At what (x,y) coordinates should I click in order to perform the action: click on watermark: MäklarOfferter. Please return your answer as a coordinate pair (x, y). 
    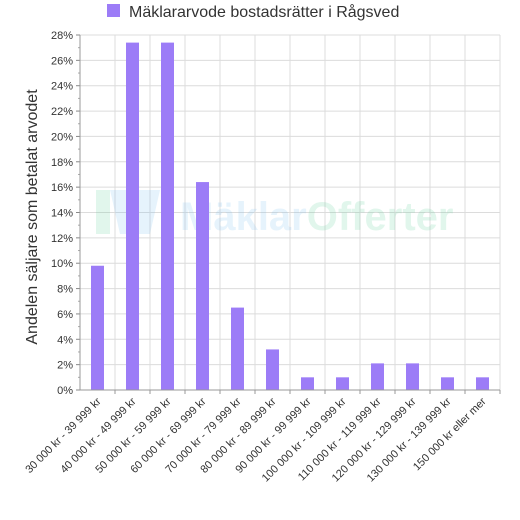
    Looking at the image, I should click on (274, 214).